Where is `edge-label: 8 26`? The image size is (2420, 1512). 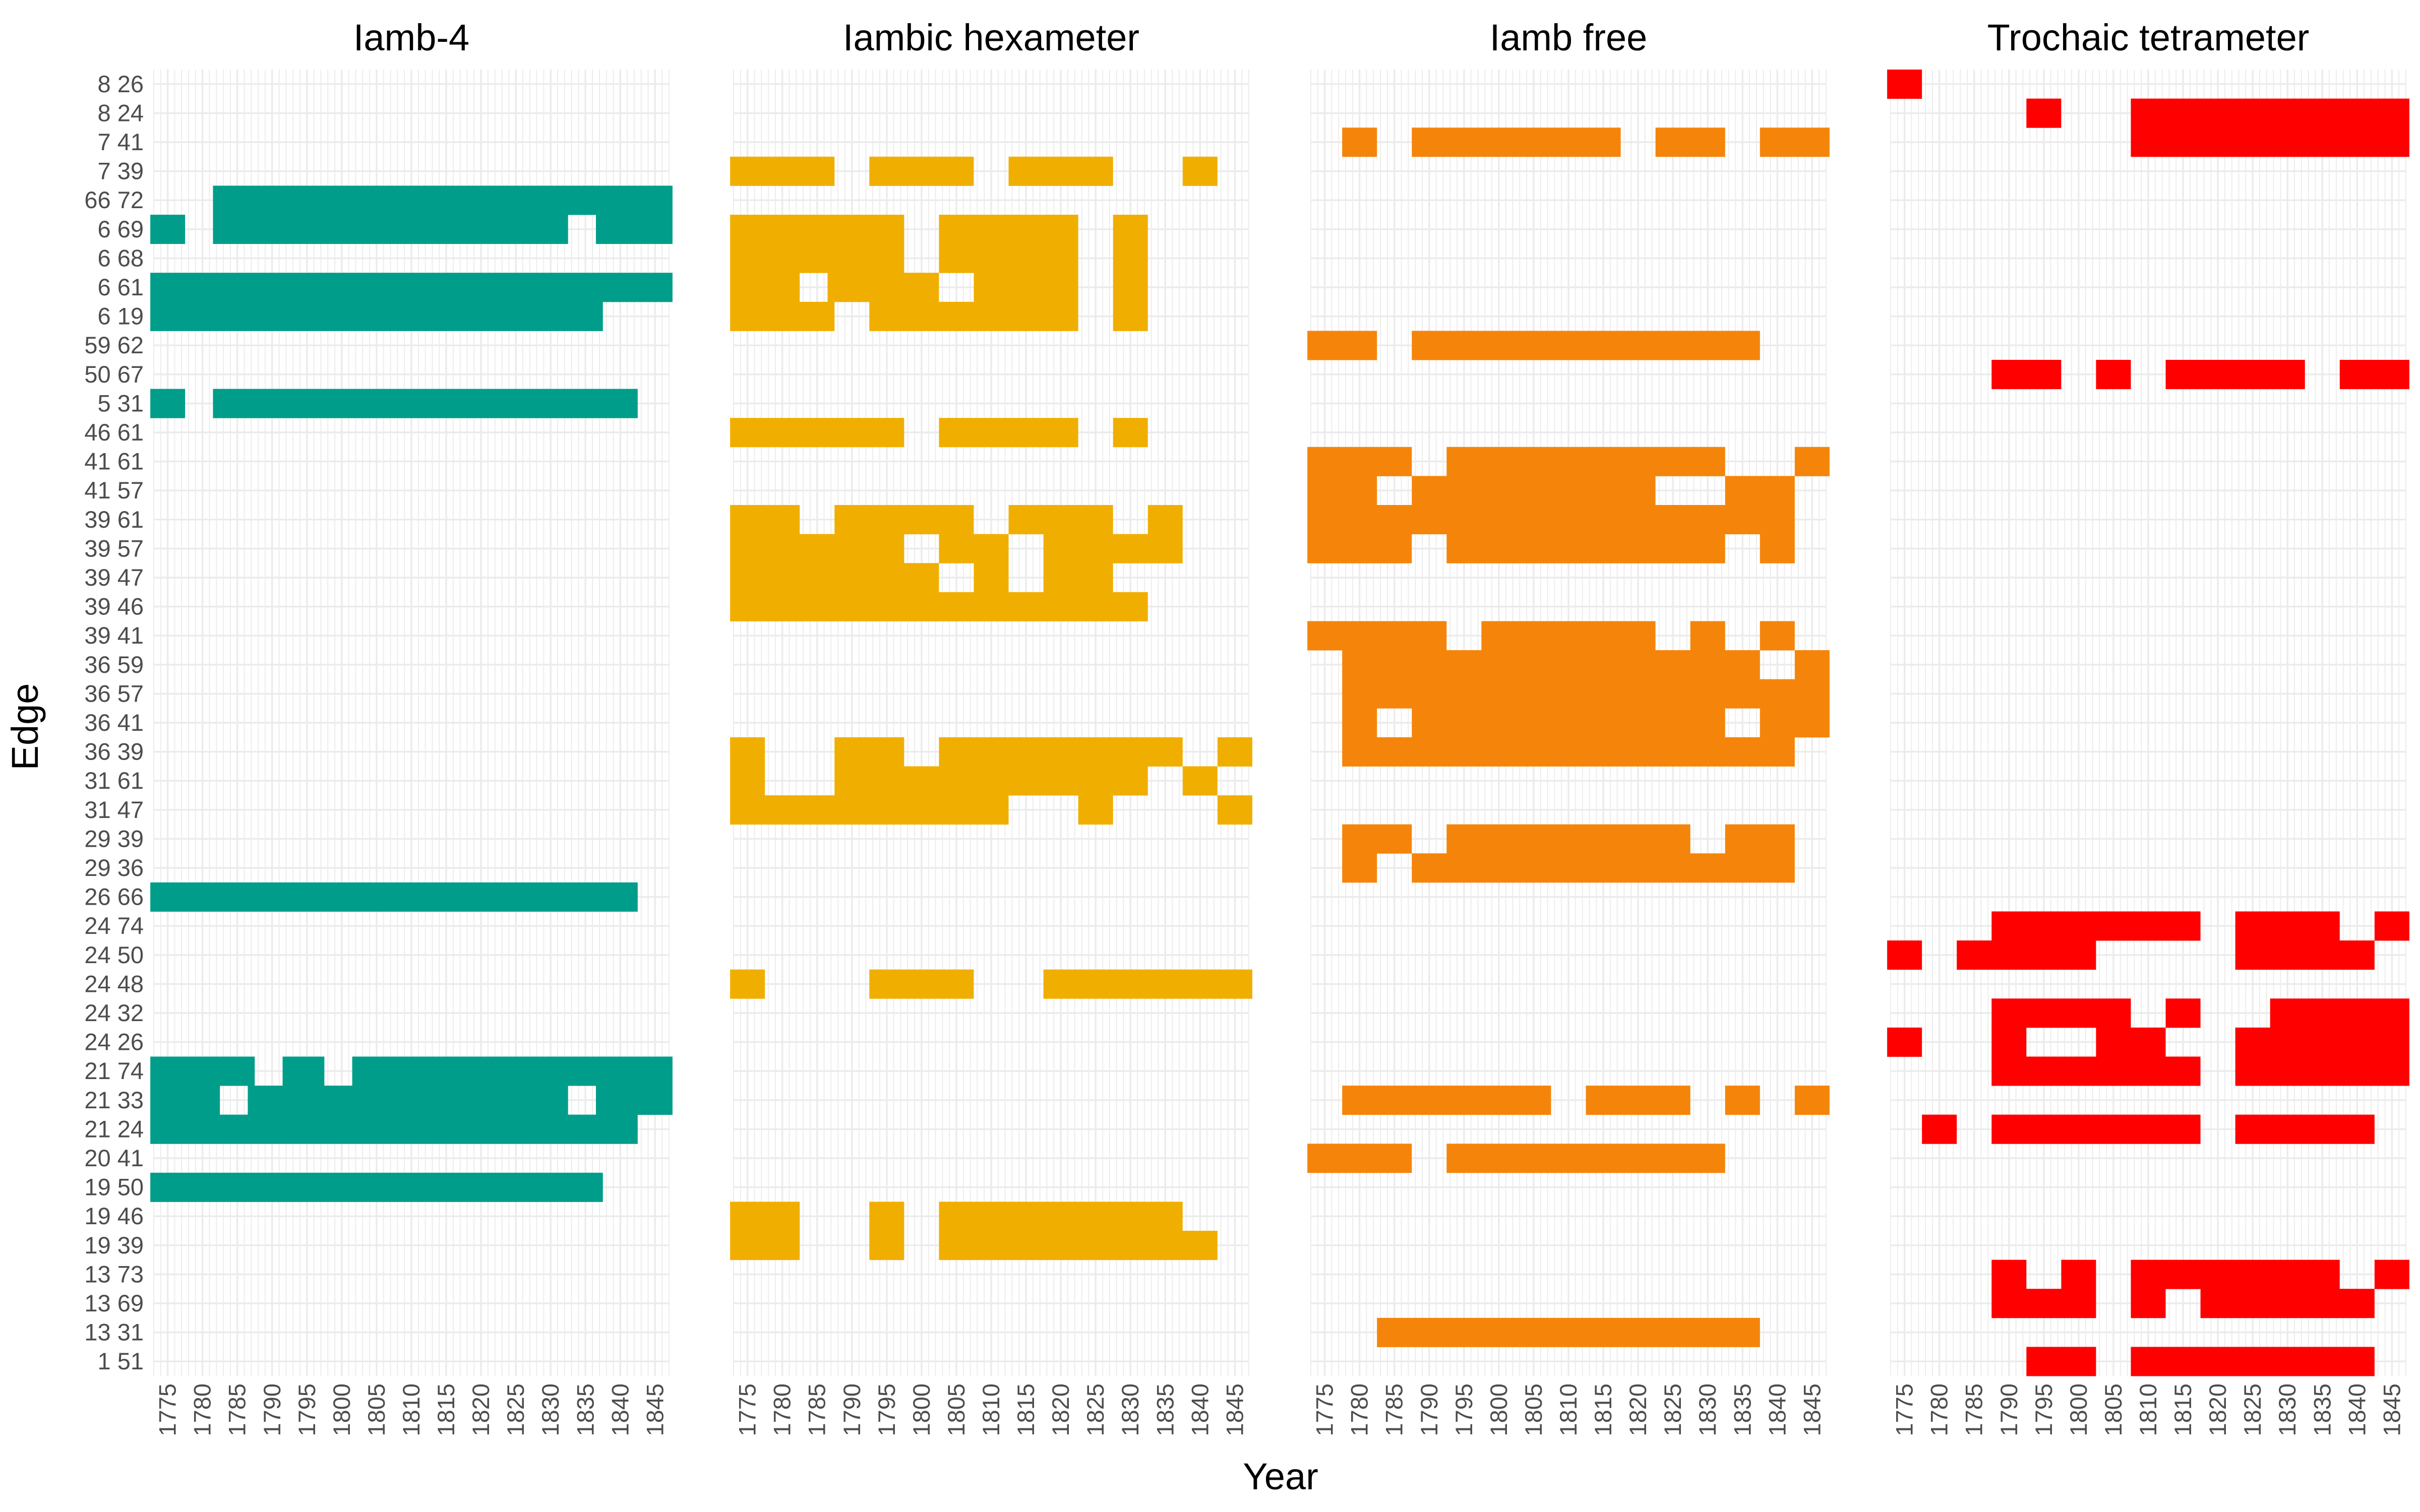
edge-label: 8 26 is located at coordinates (121, 84).